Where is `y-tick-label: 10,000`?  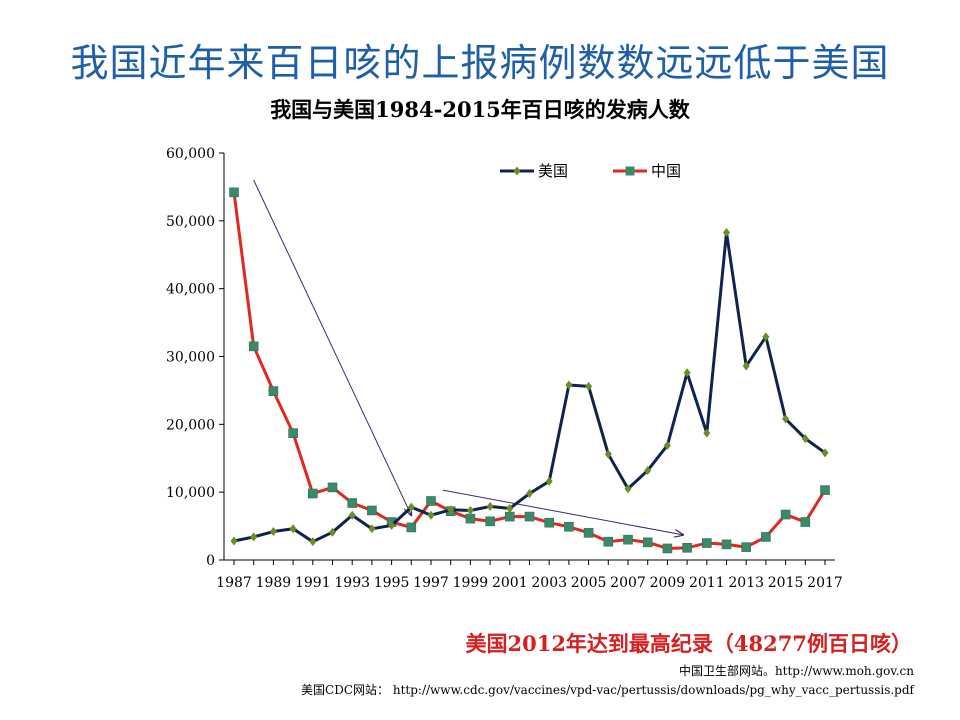
y-tick-label: 10,000 is located at coordinates (190, 493).